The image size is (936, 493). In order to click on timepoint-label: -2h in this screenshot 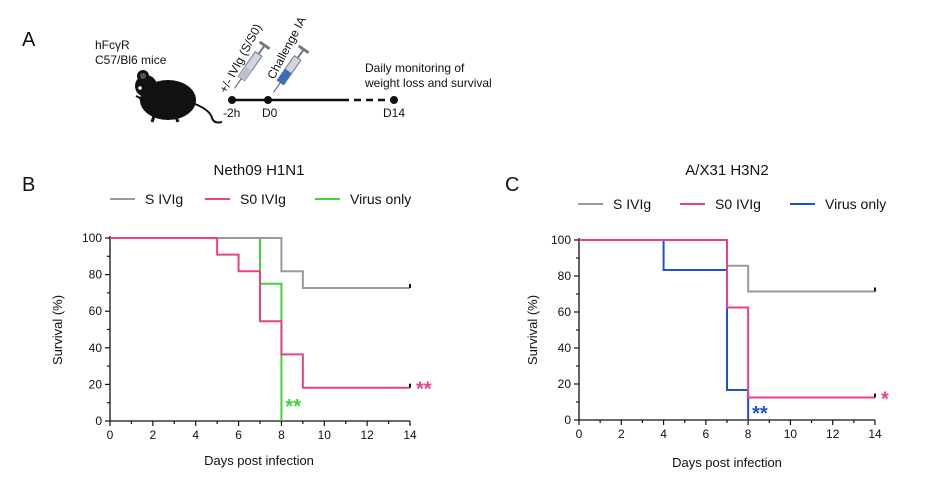, I will do `click(231, 113)`.